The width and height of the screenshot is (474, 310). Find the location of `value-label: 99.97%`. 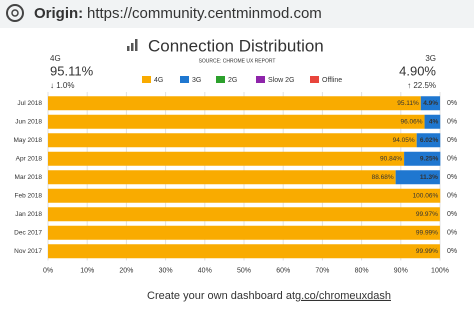

value-label: 99.97% is located at coordinates (427, 214).